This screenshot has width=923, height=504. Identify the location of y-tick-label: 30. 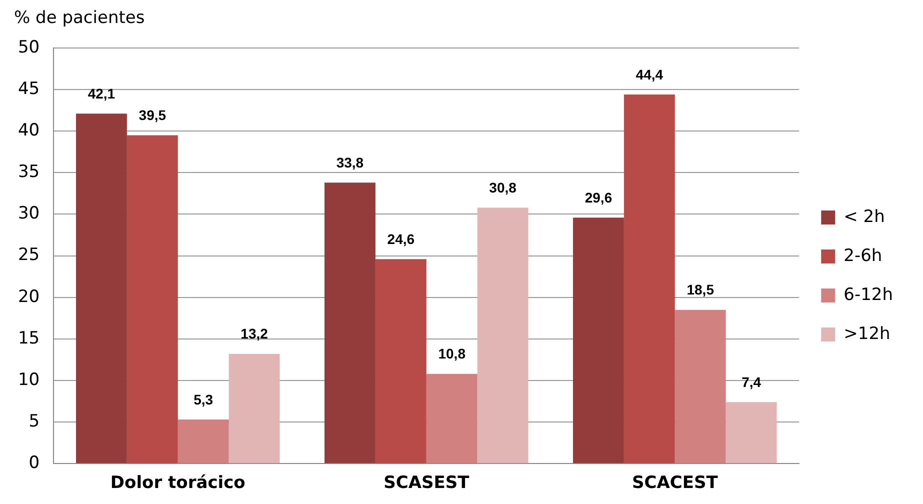
(29, 214).